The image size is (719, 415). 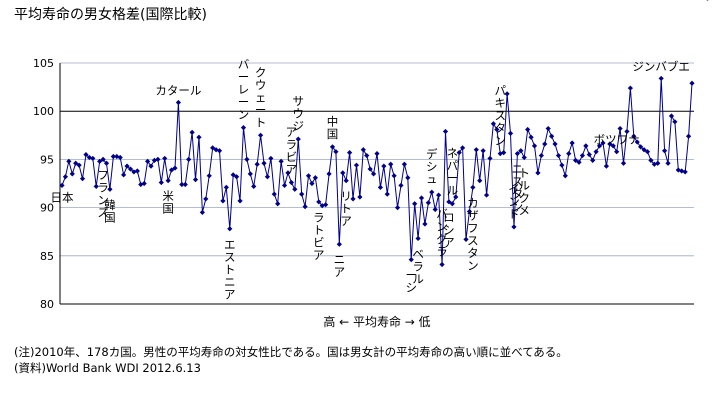 I want to click on annotation-label: レソト, so click(x=709, y=1).